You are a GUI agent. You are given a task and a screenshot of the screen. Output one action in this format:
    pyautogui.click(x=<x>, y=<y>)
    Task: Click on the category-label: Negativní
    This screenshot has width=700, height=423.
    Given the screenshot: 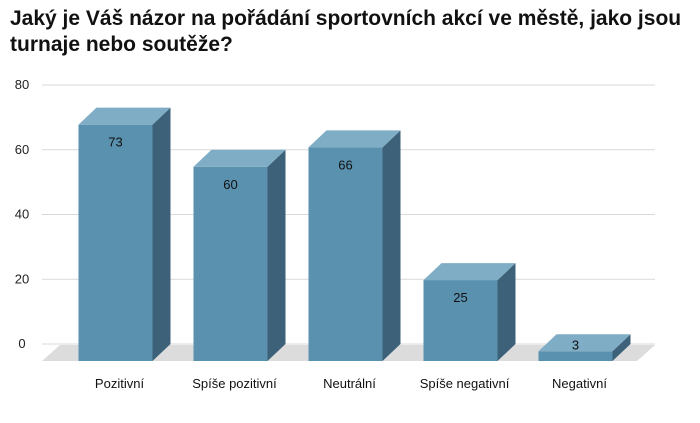 What is the action you would take?
    pyautogui.click(x=579, y=383)
    